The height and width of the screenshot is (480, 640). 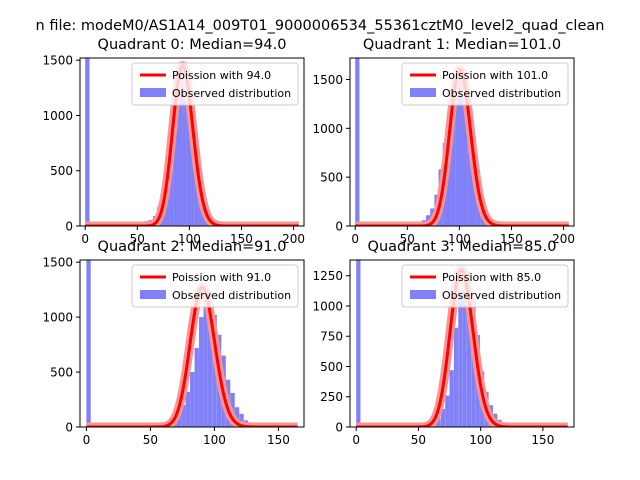 I want to click on legend-label: Poission with 85.0, so click(x=491, y=277).